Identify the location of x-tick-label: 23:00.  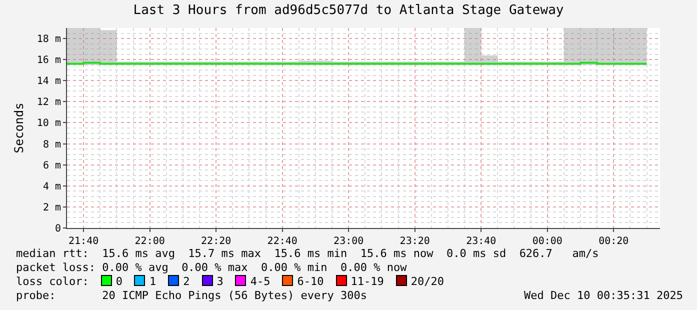
(349, 241).